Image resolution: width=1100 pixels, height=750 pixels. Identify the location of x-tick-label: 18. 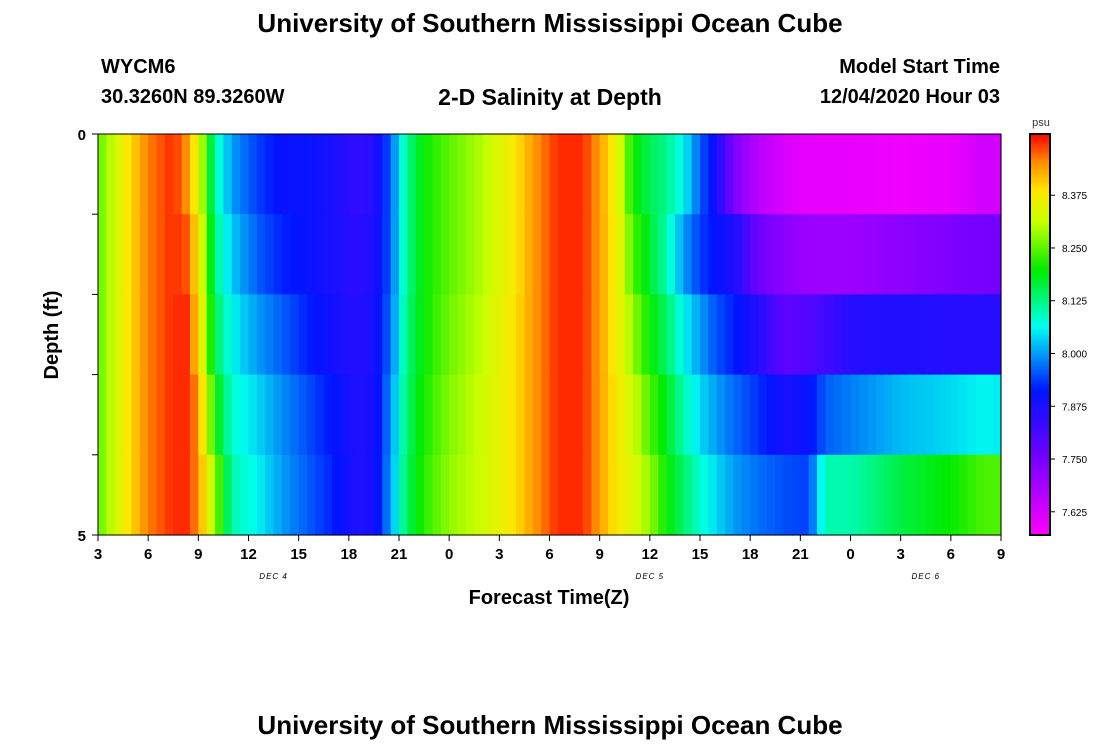
(348, 554).